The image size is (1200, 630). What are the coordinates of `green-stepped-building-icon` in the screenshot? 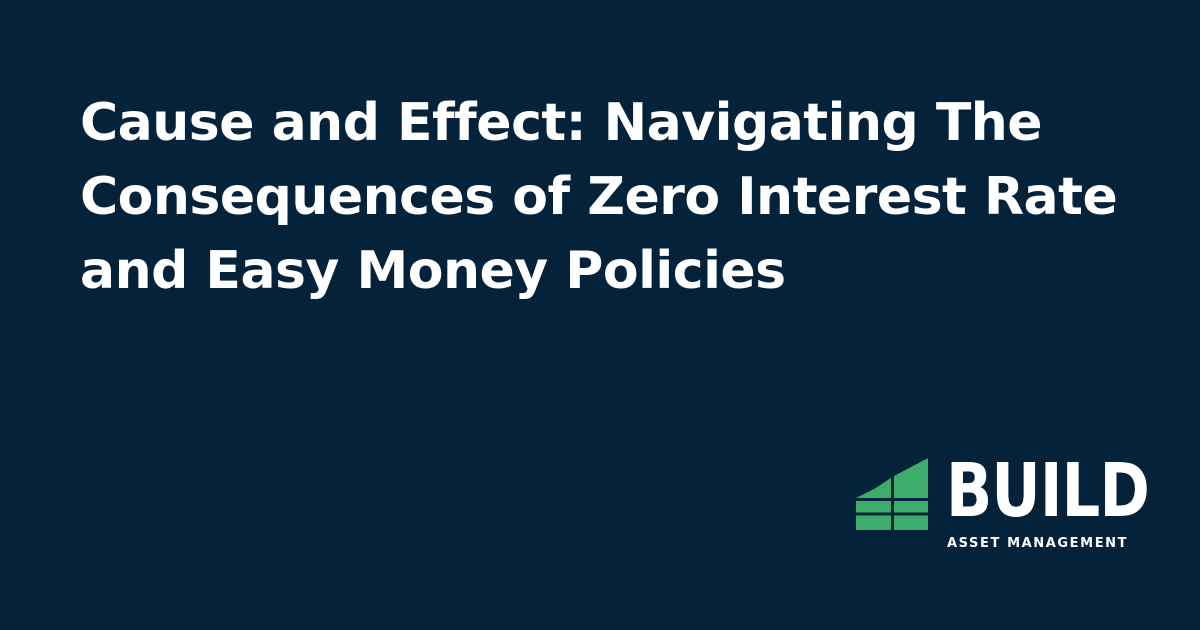 It's located at (892, 494).